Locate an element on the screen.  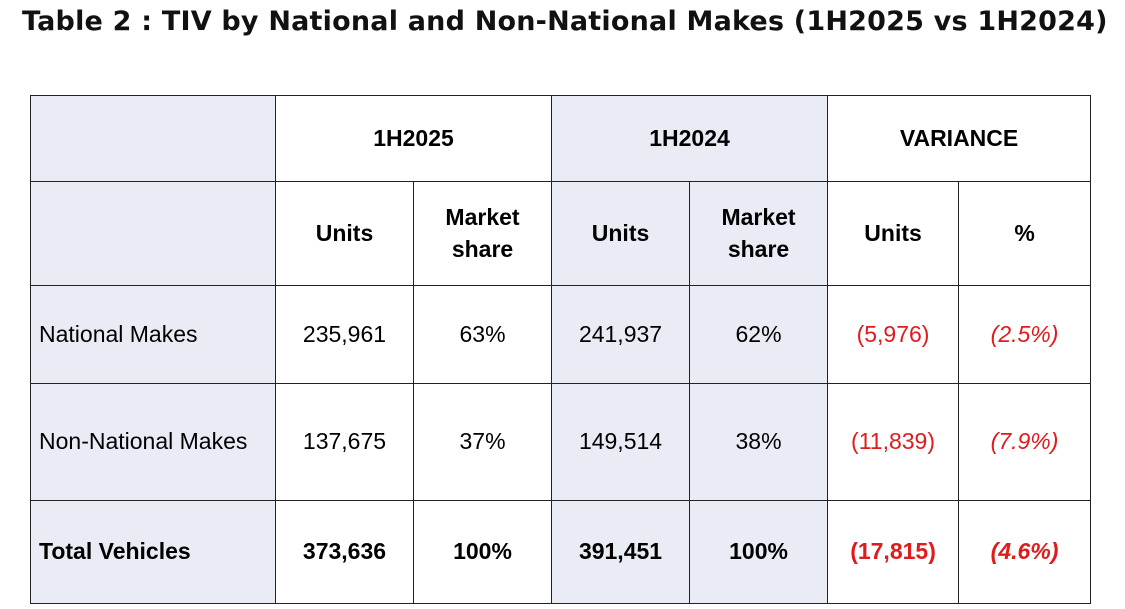
units-2025-cell: 373,636 is located at coordinates (344, 552).